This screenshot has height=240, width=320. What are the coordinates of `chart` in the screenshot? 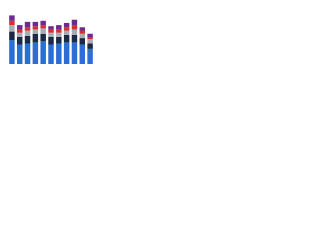 It's located at (51, 39).